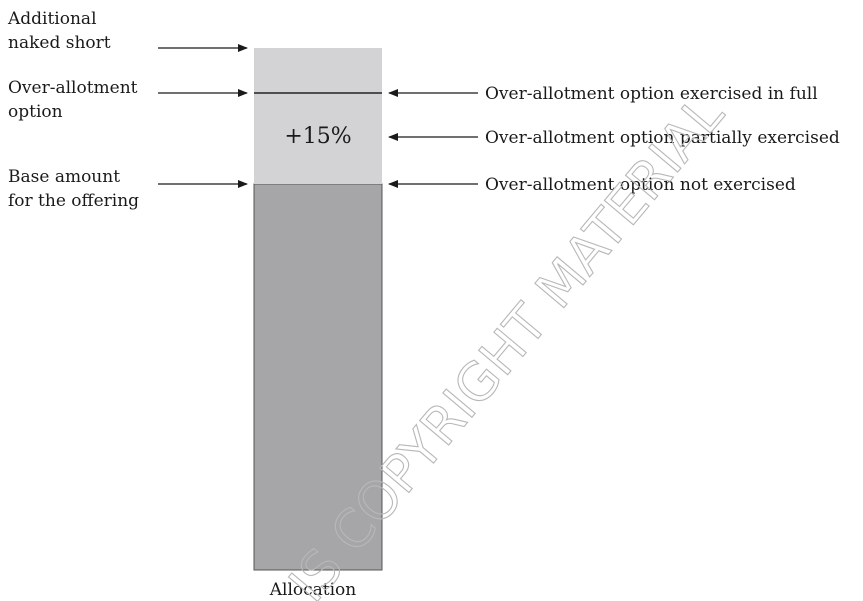 This screenshot has width=863, height=601. Describe the element at coordinates (35, 112) in the screenshot. I see `over-allotment-label-line2: option` at that location.